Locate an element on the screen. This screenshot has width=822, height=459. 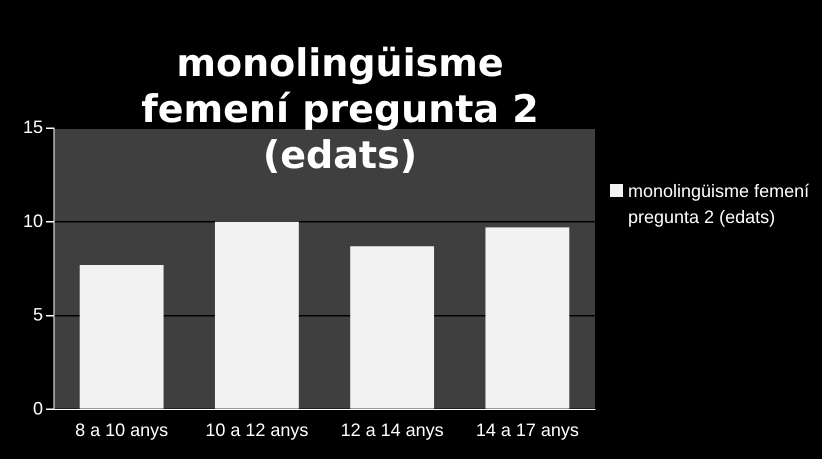
x-tick-label: 12 a 14 anys is located at coordinates (392, 430).